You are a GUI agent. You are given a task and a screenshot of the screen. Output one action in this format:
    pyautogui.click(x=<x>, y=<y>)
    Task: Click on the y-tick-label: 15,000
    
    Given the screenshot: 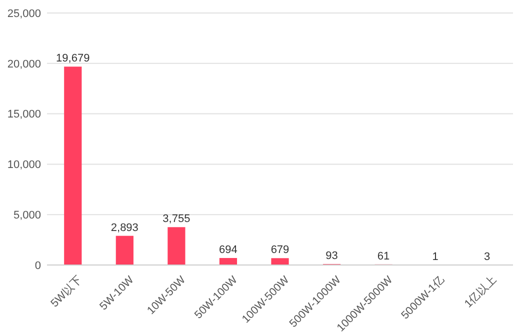 What is the action you would take?
    pyautogui.click(x=24, y=114)
    